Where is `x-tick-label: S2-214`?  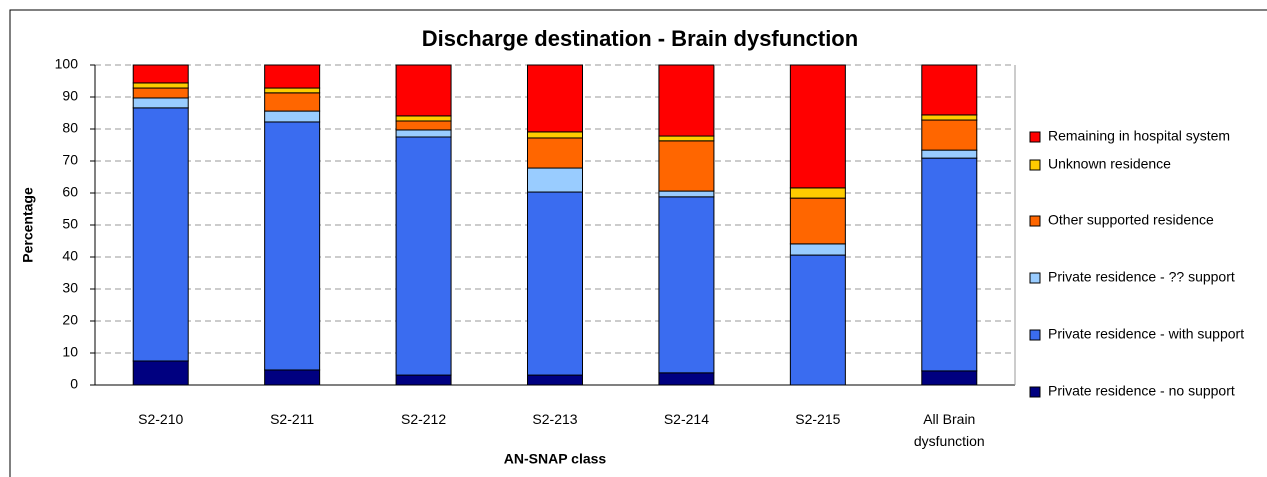
x-tick-label: S2-214 is located at coordinates (686, 419).